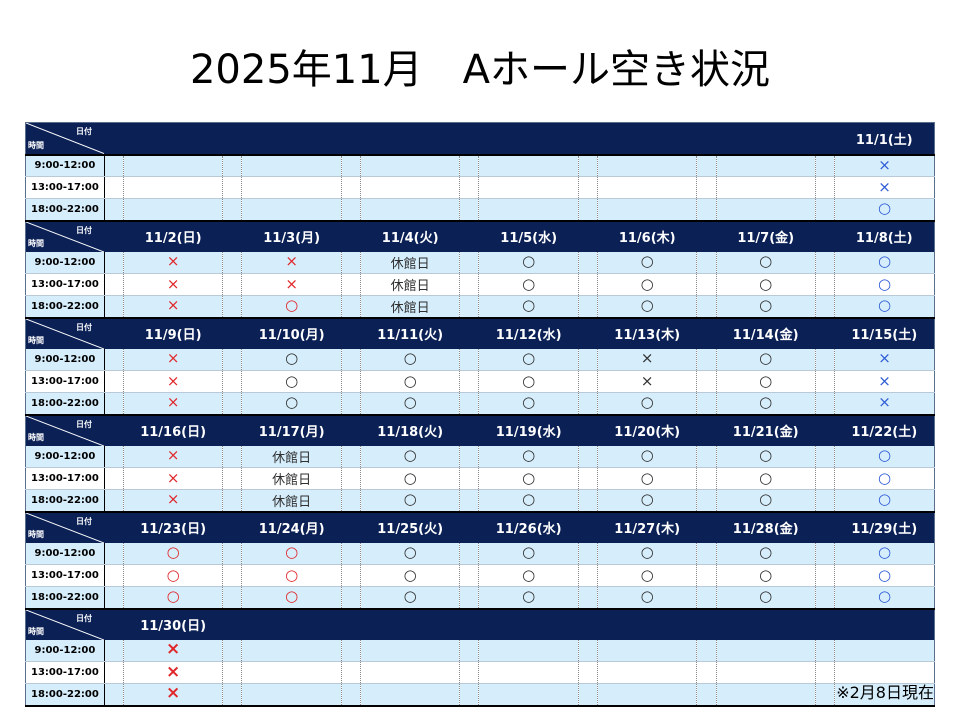  What do you see at coordinates (410, 529) in the screenshot?
I see `date-header-cell: 11/25(火)` at bounding box center [410, 529].